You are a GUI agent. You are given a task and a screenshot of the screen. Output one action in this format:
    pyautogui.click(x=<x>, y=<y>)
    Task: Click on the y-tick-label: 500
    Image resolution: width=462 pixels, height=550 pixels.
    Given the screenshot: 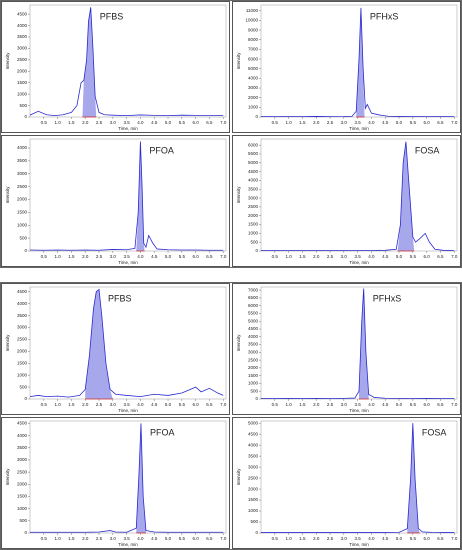 What is the action you would take?
    pyautogui.click(x=23, y=386)
    